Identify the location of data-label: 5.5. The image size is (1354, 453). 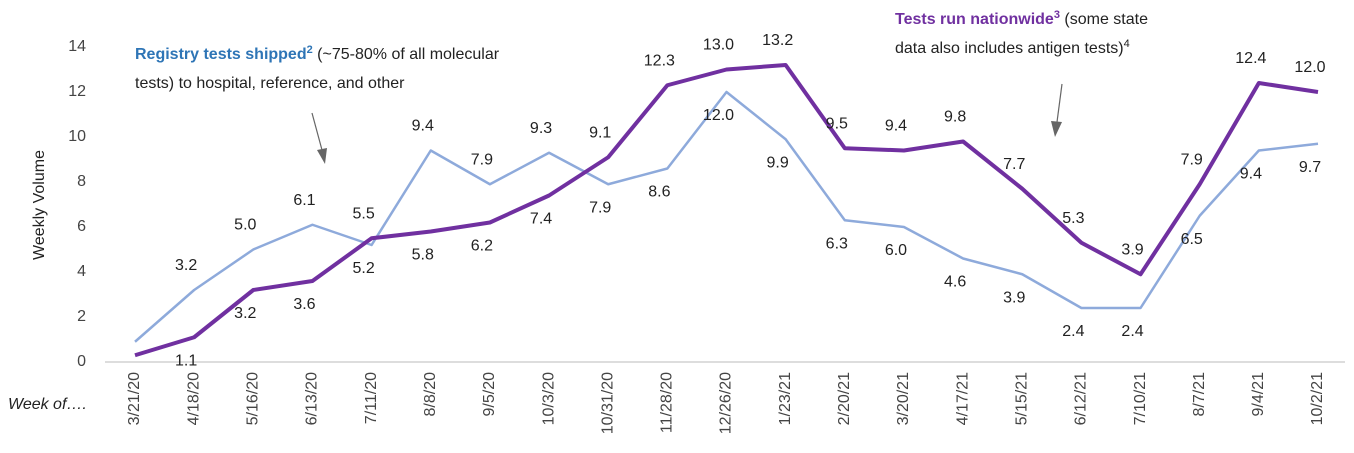
(363, 213).